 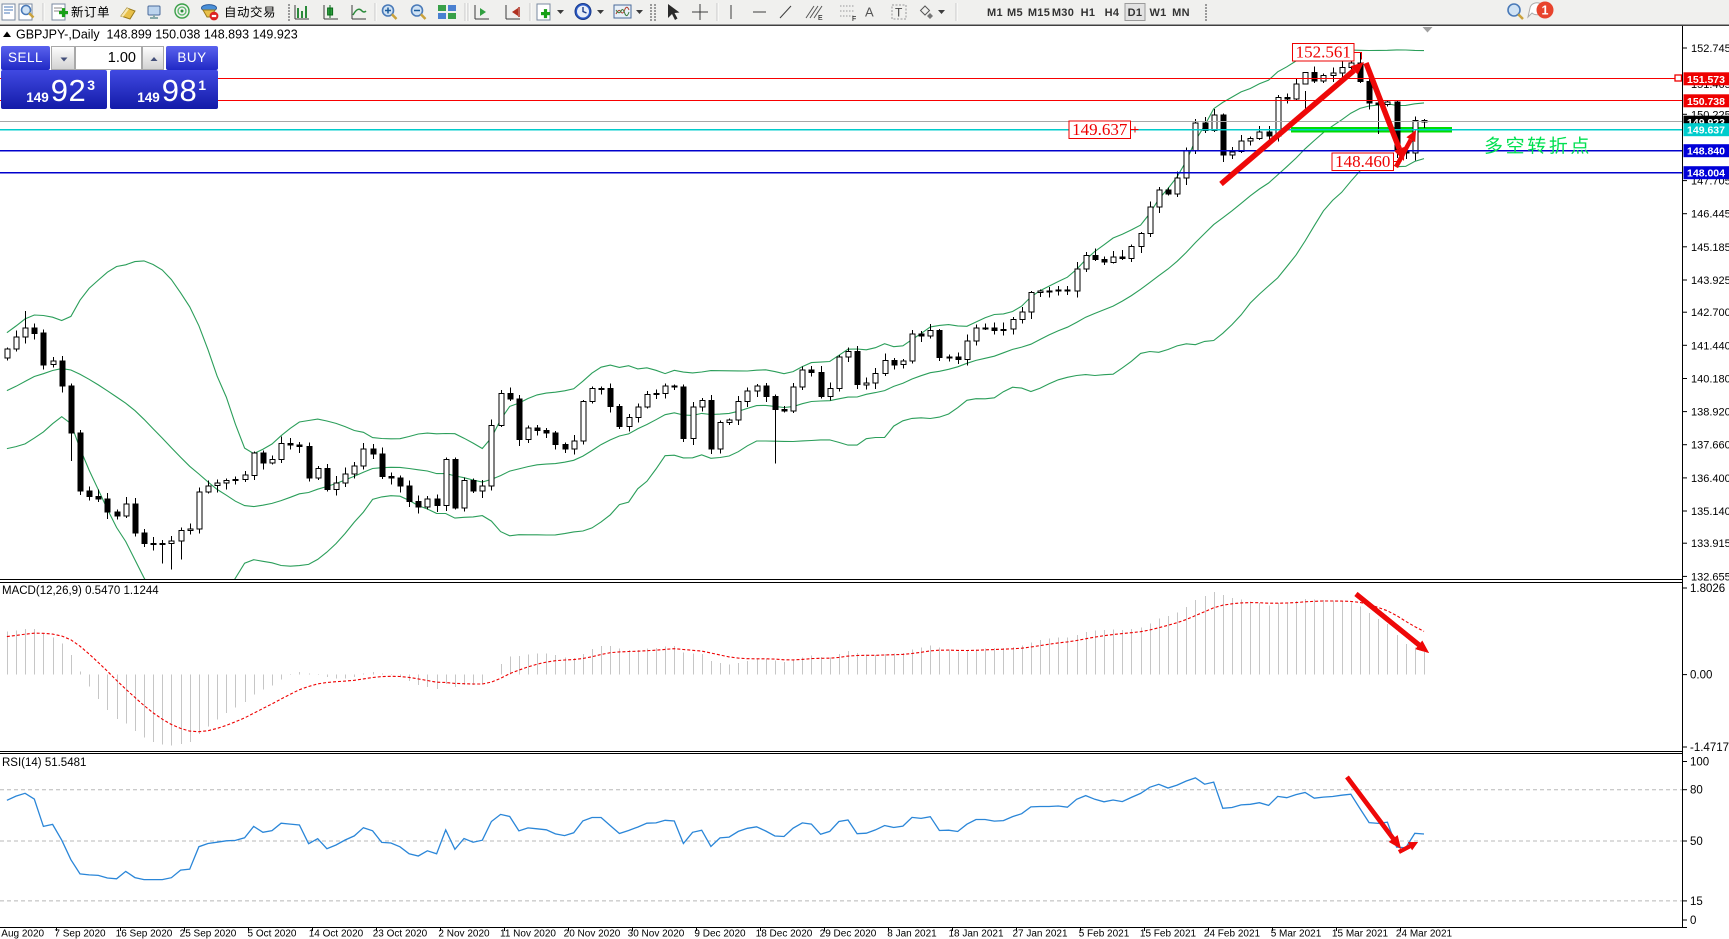 What do you see at coordinates (1701, 676) in the screenshot?
I see `svg-text: 0.00` at bounding box center [1701, 676].